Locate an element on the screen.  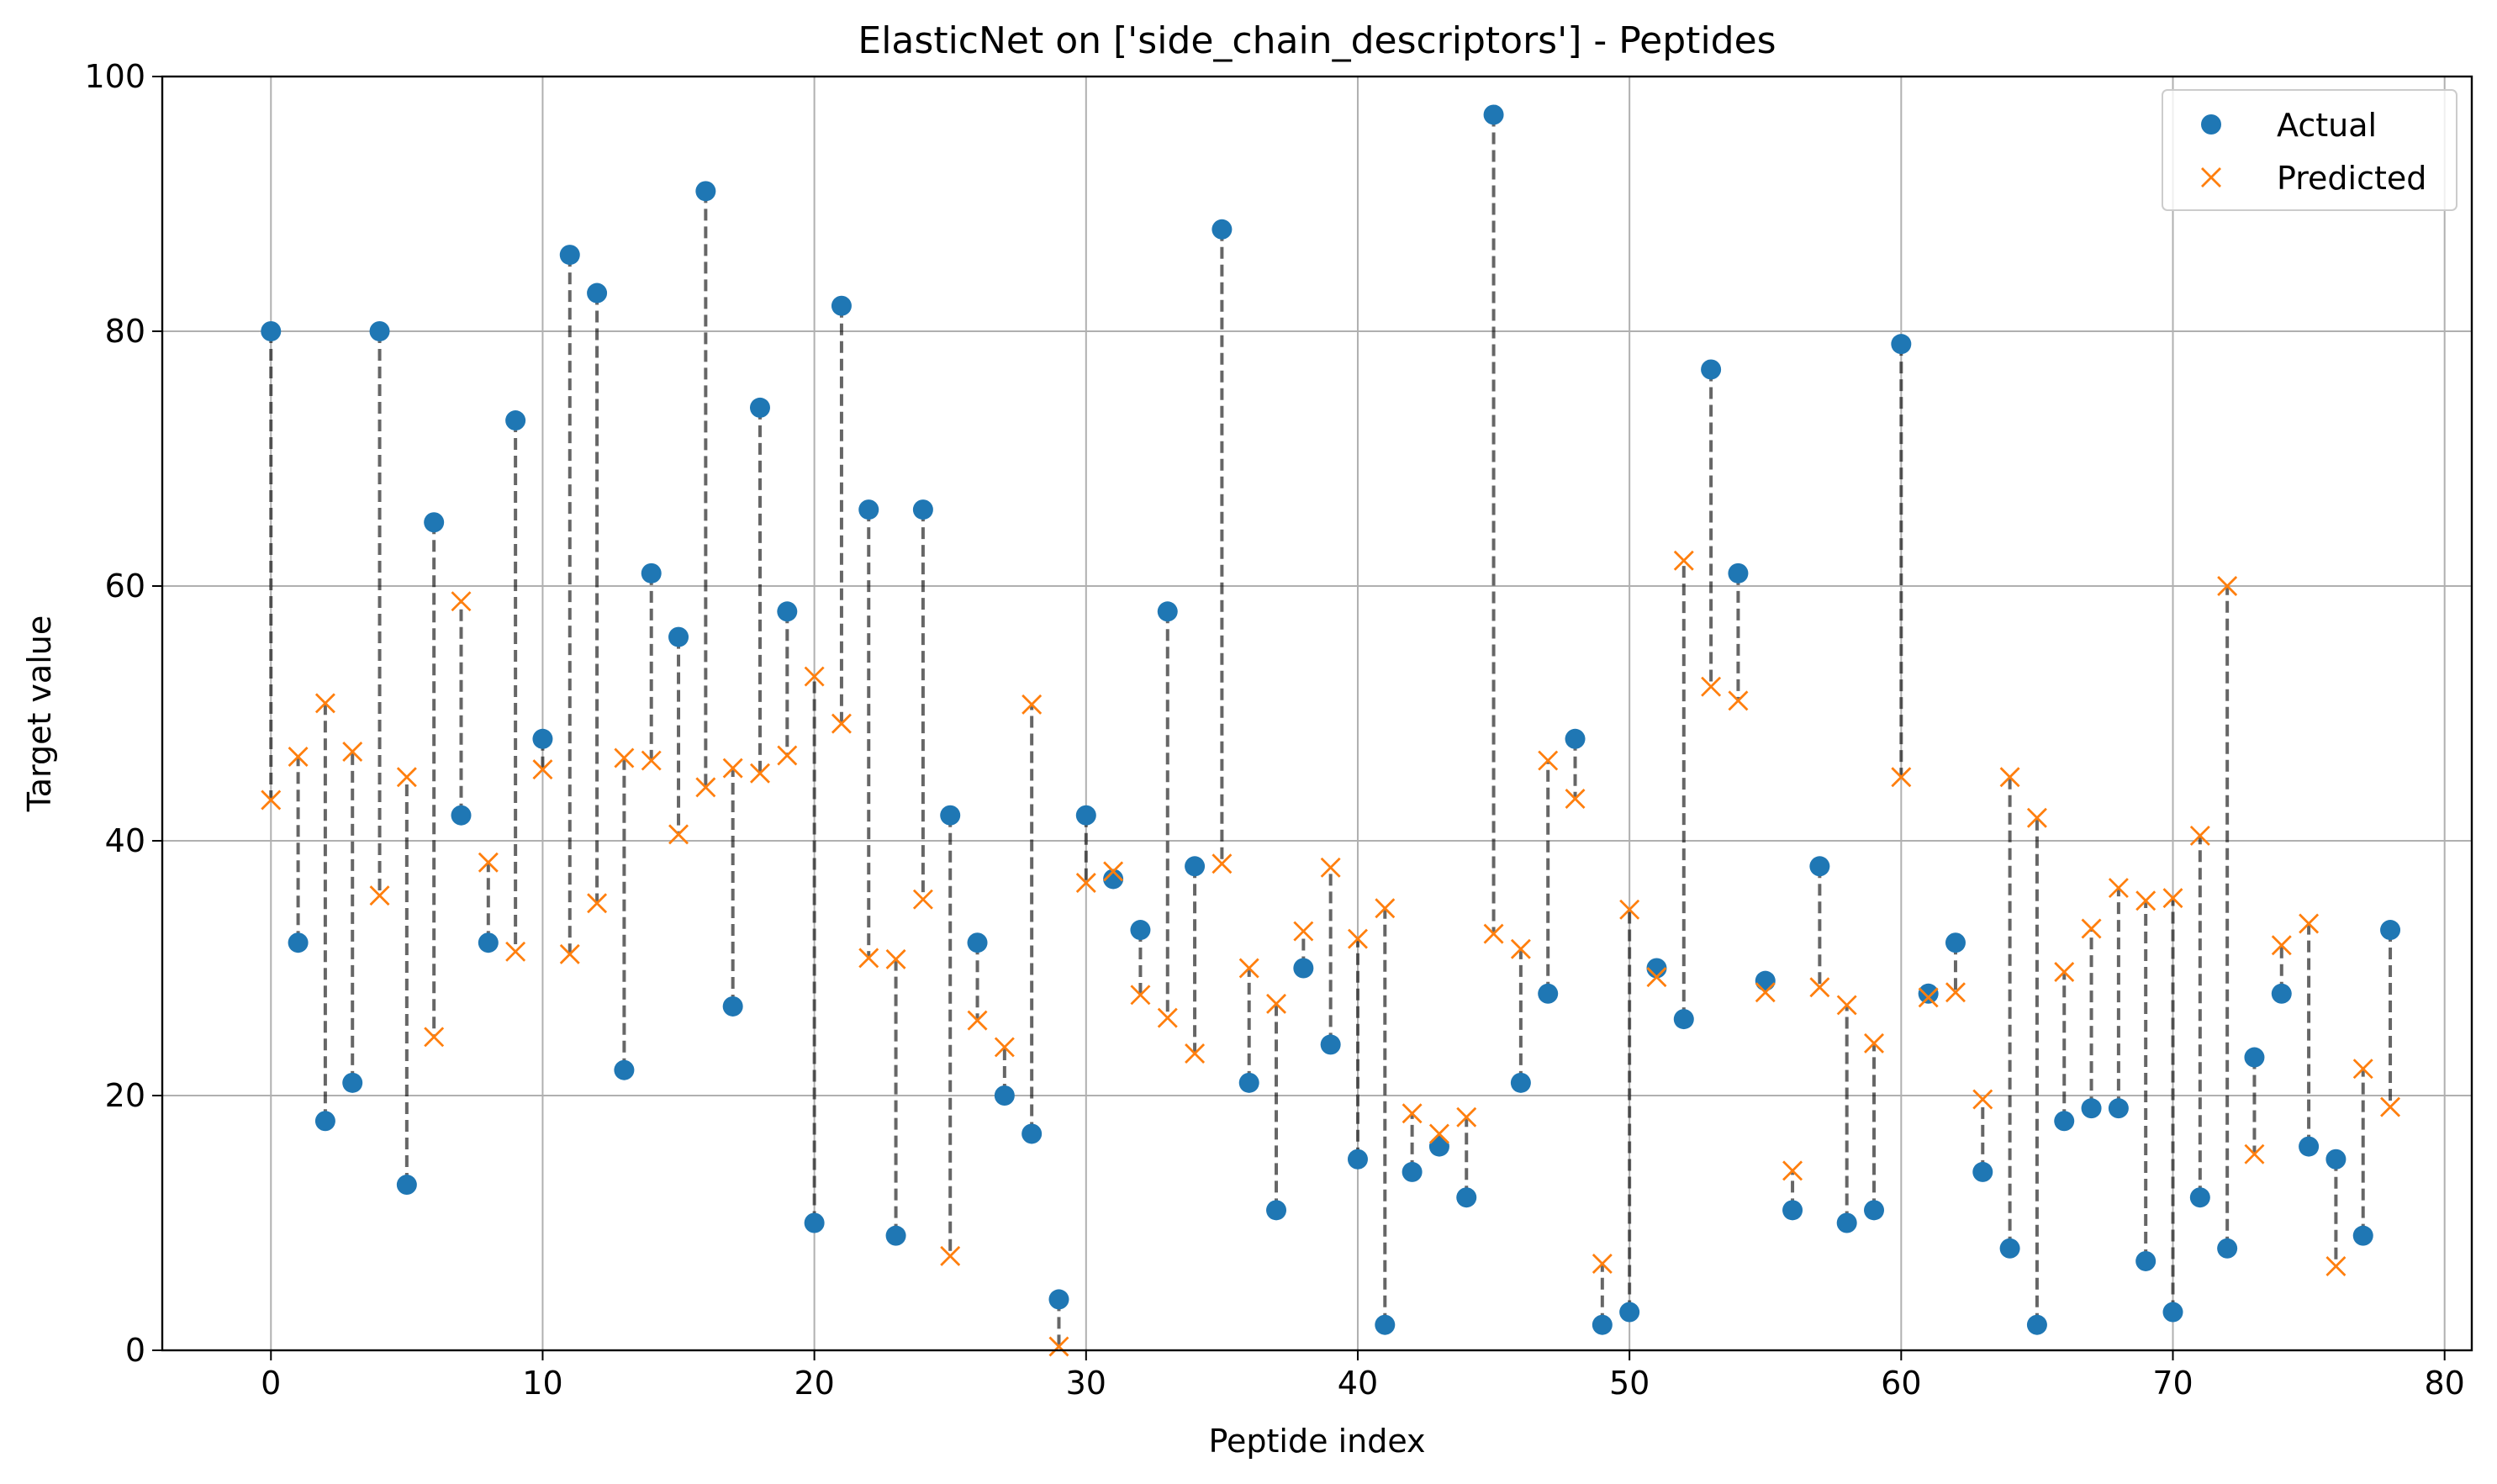
legend-predicted-marker is located at coordinates (2211, 177).